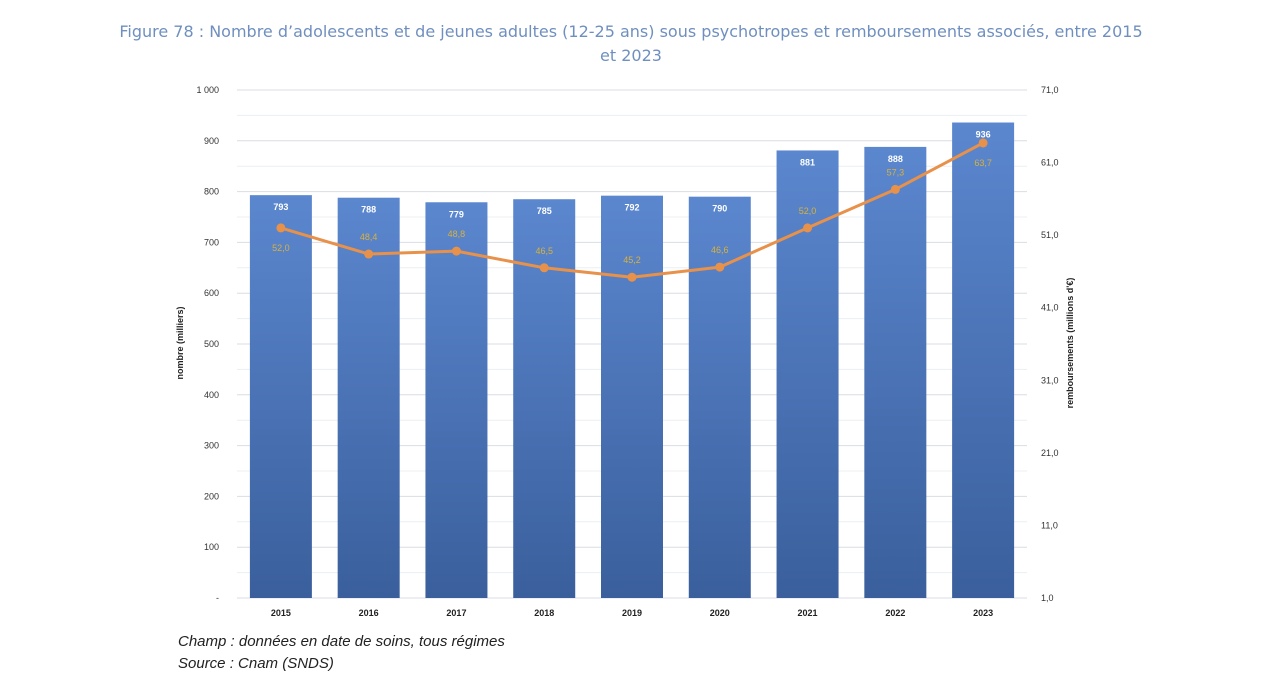  I want to click on line-value-label: 57,3, so click(896, 172).